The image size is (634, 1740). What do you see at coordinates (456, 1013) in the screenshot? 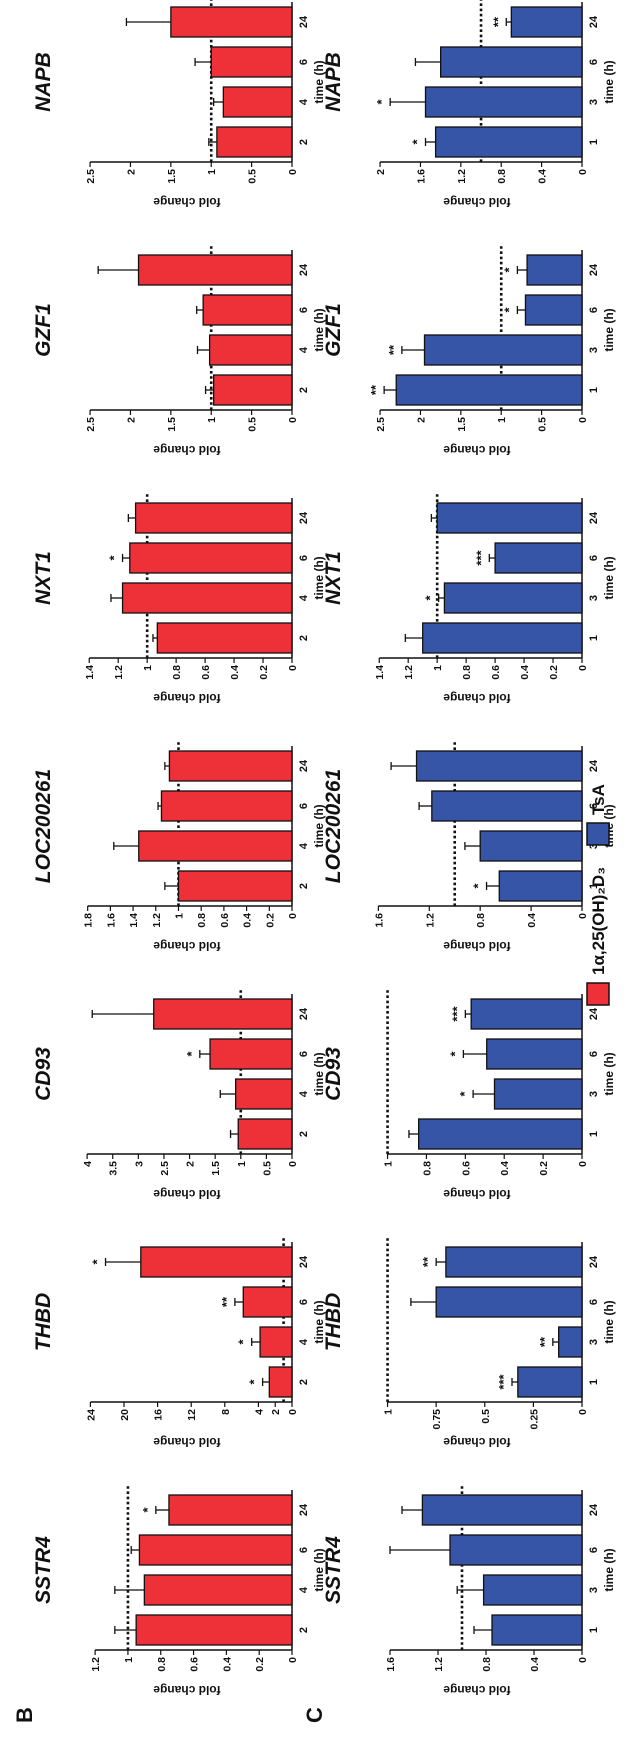
I see `significance-label: ***` at bounding box center [456, 1013].